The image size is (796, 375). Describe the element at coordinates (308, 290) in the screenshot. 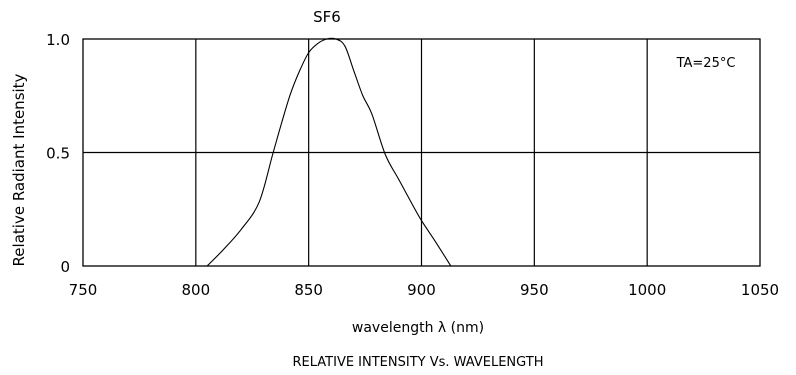

I see `x-tick-label: 850` at that location.